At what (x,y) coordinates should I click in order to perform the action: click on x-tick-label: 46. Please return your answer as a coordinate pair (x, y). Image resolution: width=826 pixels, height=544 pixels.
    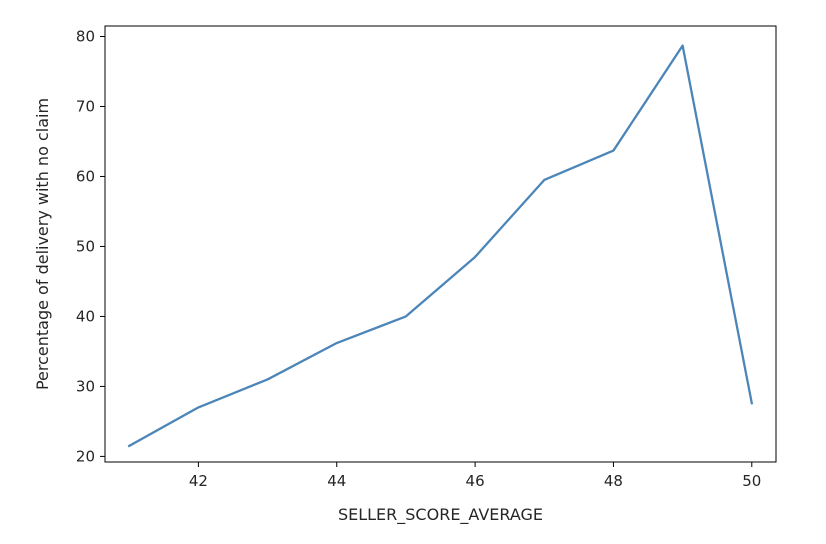
    Looking at the image, I should click on (475, 481).